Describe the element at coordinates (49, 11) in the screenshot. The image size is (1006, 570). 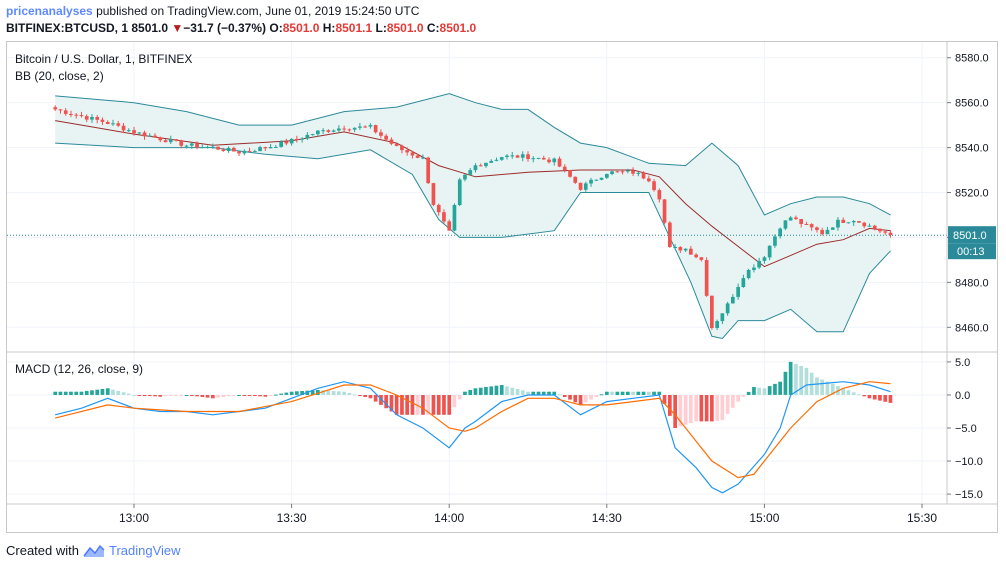
I see `author-name: pricenanalyses` at that location.